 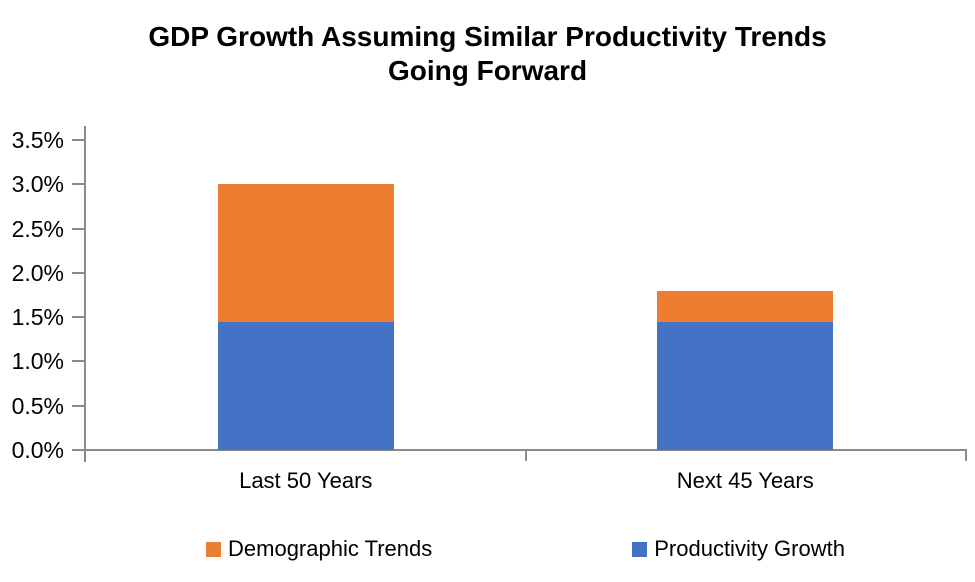 What do you see at coordinates (487, 70) in the screenshot?
I see `chart-title-line2: Going Forward` at bounding box center [487, 70].